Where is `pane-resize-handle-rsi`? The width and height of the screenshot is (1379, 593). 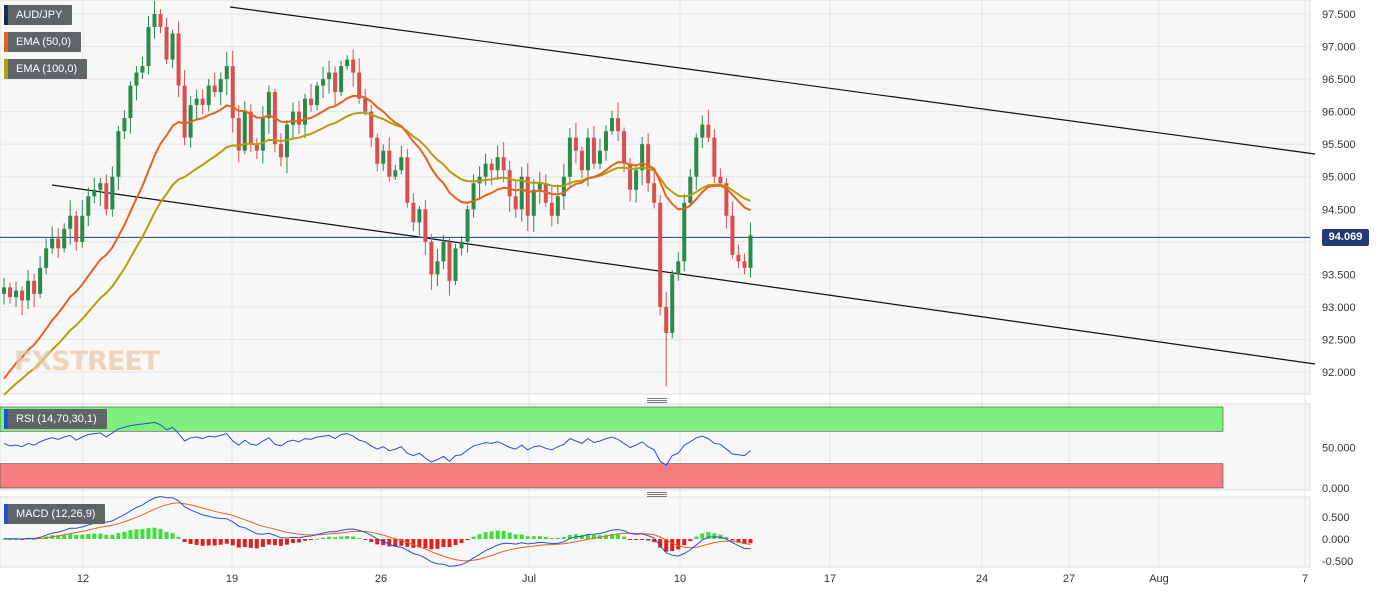
pane-resize-handle-rsi is located at coordinates (657, 400).